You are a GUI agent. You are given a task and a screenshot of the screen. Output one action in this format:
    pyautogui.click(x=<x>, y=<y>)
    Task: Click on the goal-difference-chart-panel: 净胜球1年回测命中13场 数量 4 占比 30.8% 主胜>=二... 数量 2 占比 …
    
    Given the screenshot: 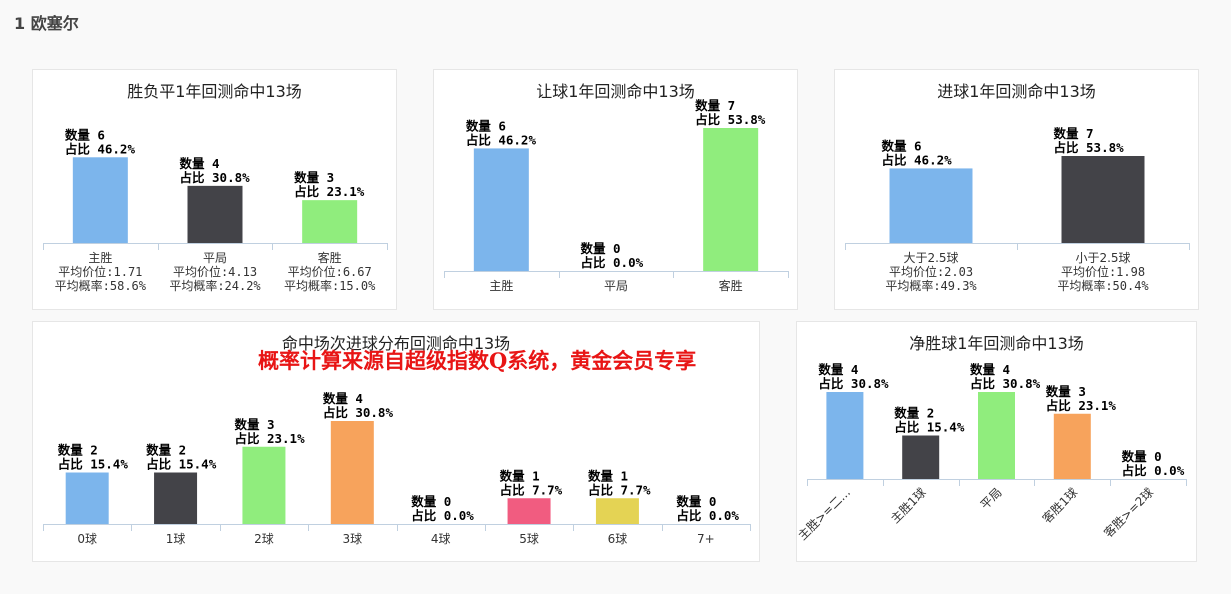 What is the action you would take?
    pyautogui.click(x=996, y=441)
    